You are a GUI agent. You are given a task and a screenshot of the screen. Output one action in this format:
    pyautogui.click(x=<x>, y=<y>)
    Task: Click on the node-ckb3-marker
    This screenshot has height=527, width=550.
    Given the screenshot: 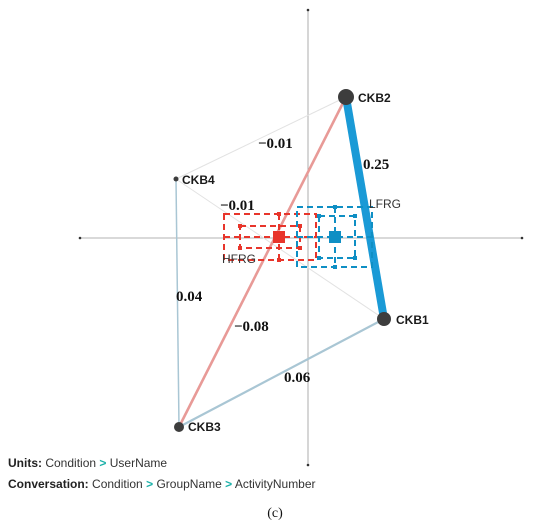 What is the action you would take?
    pyautogui.click(x=179, y=427)
    